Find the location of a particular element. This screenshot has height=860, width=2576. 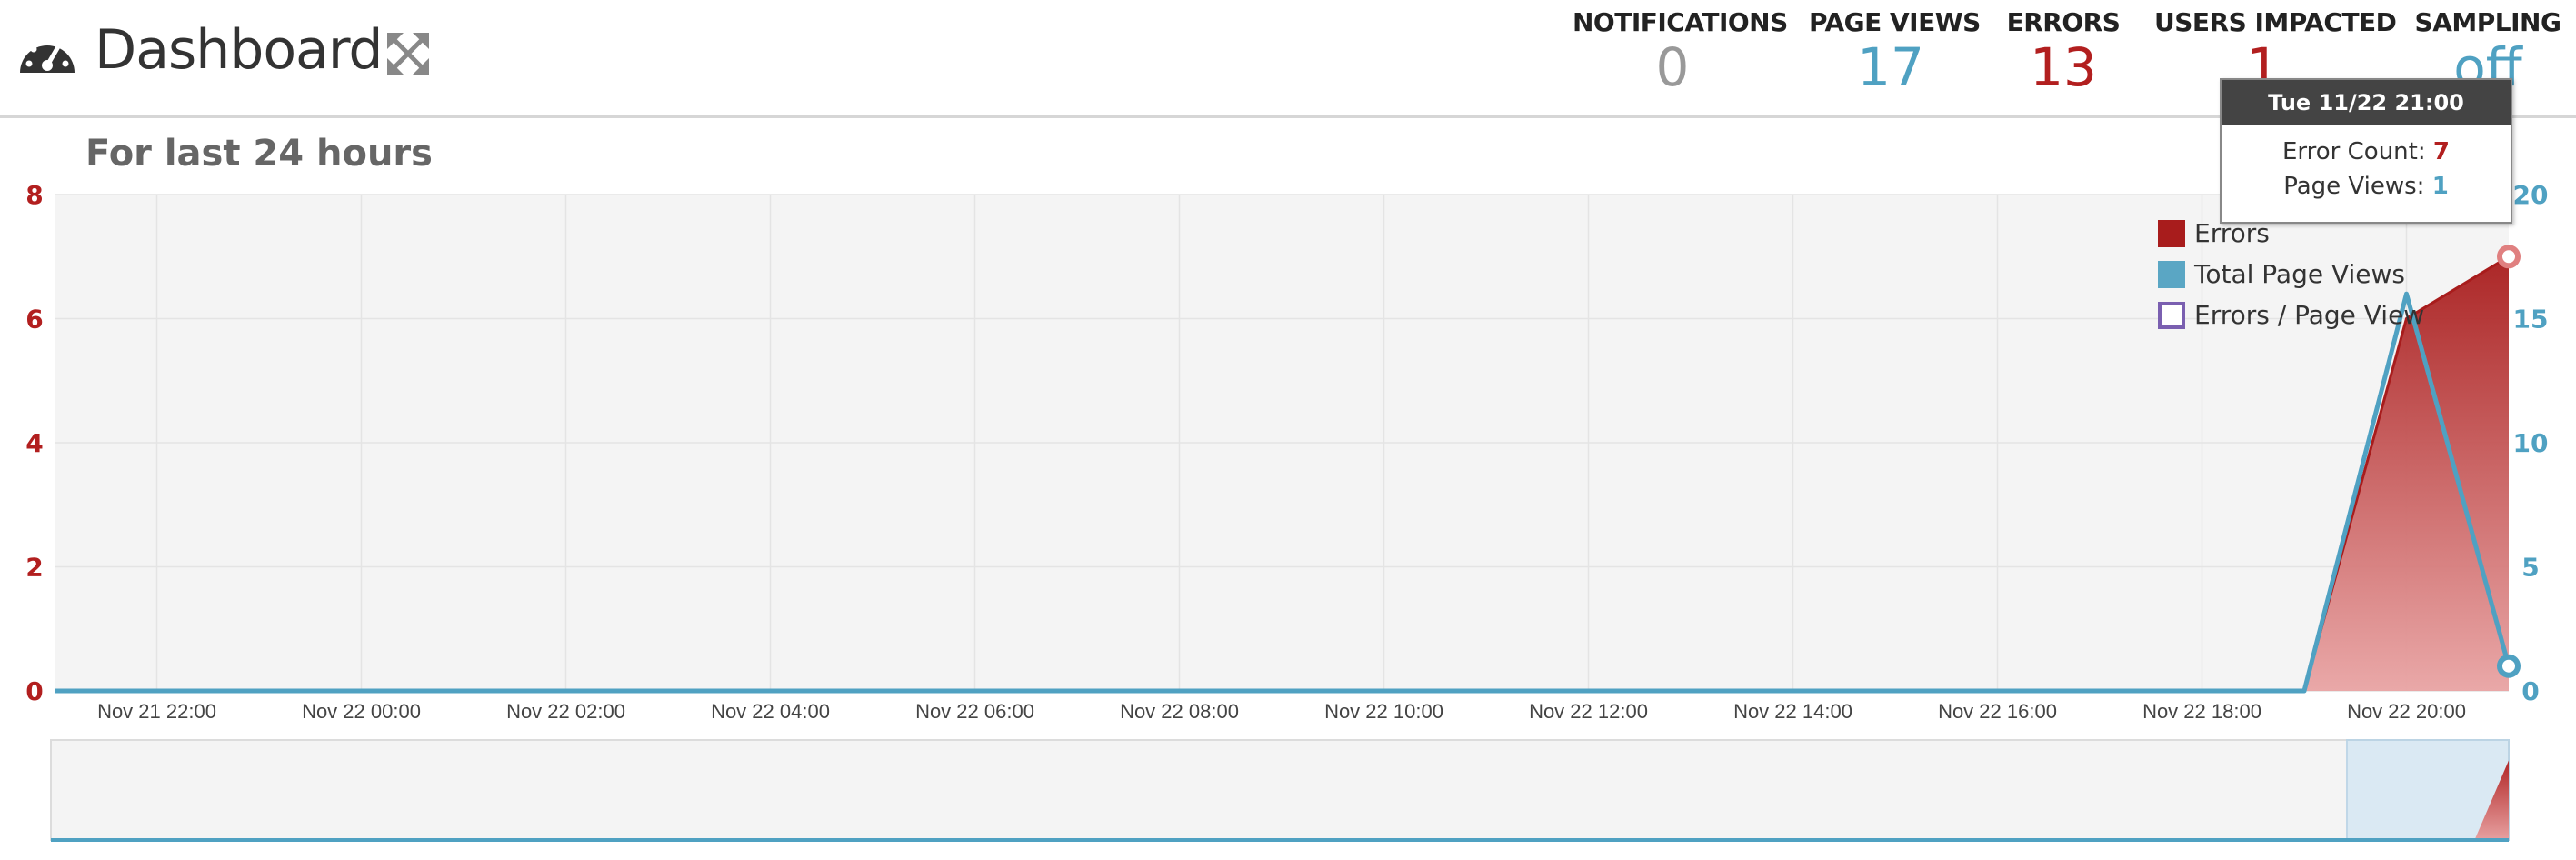

stat-value: 13 is located at coordinates (2063, 67).